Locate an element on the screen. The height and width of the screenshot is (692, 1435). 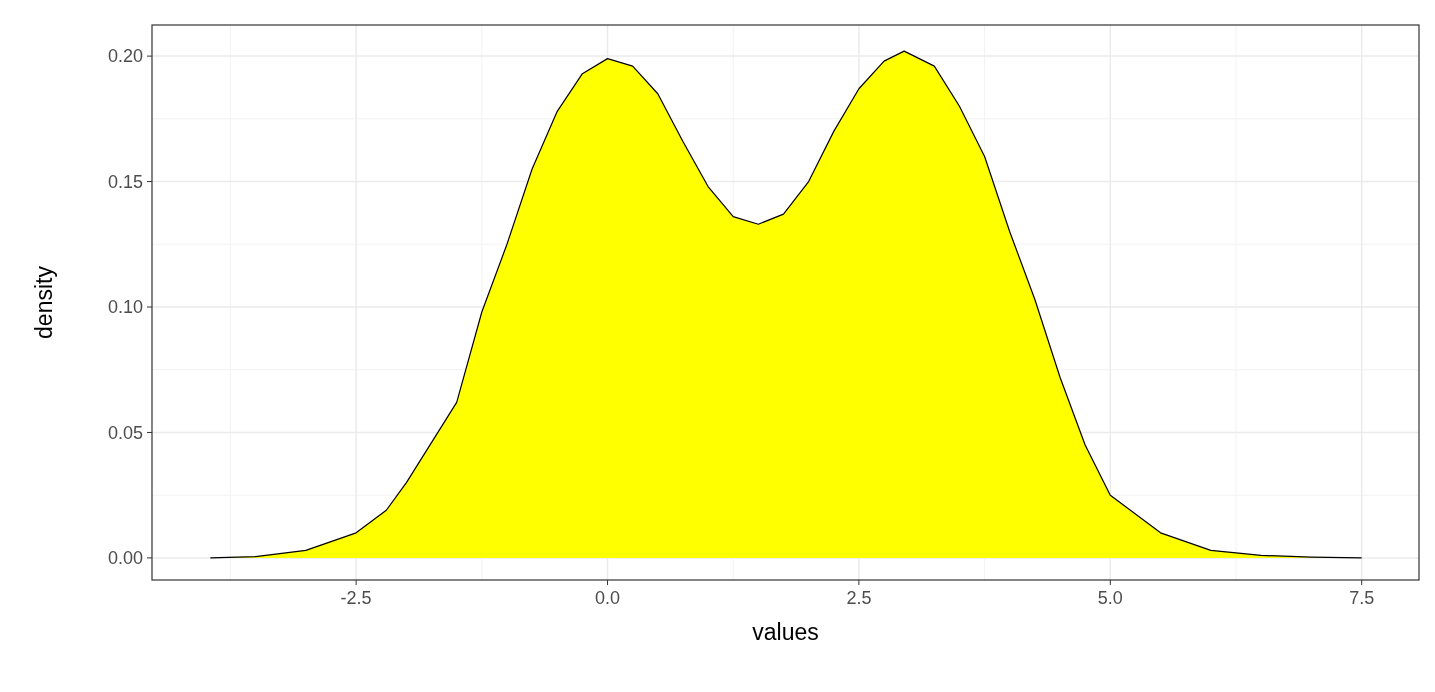
x-tick-label: 5.0 is located at coordinates (1110, 598).